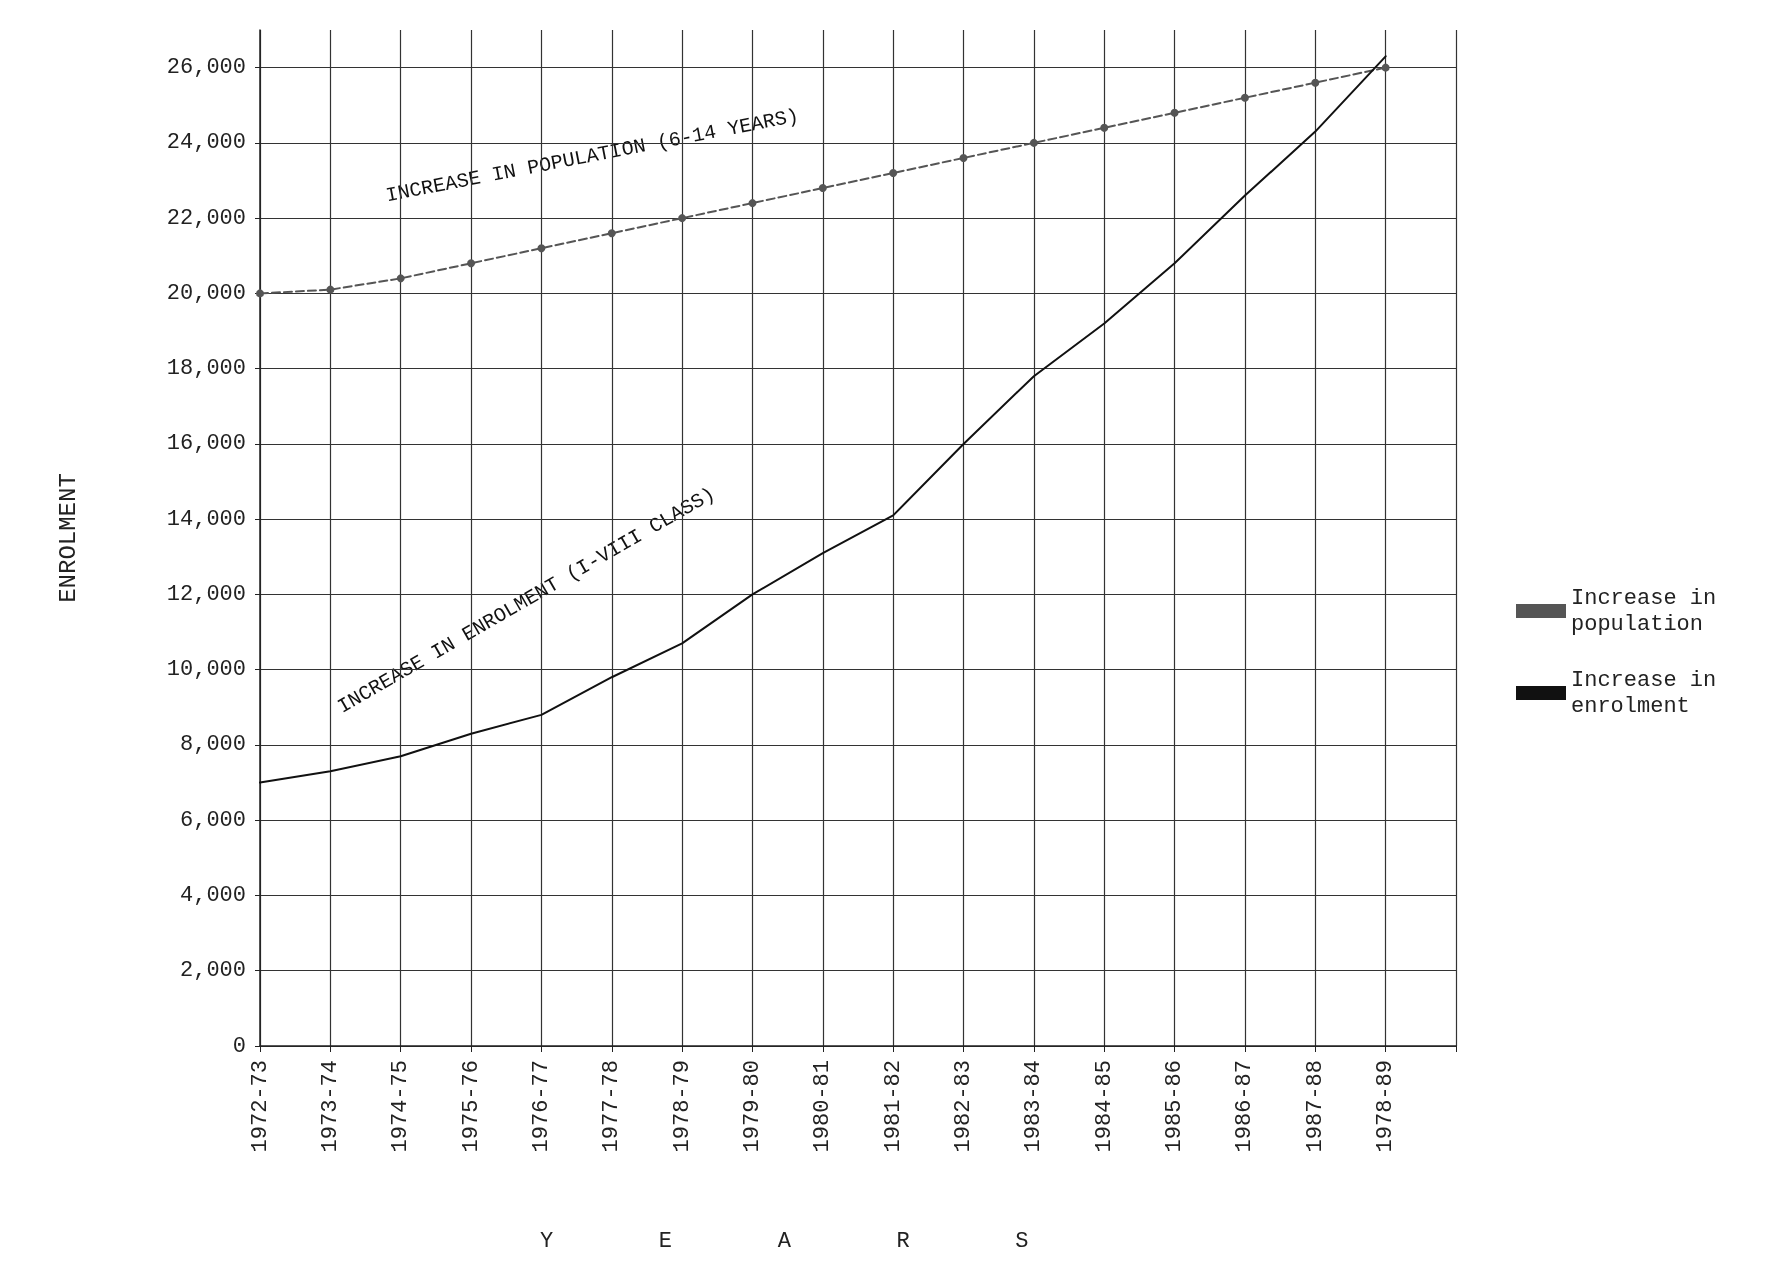  Describe the element at coordinates (212, 895) in the screenshot. I see `y-tick-label: 4,000` at that location.